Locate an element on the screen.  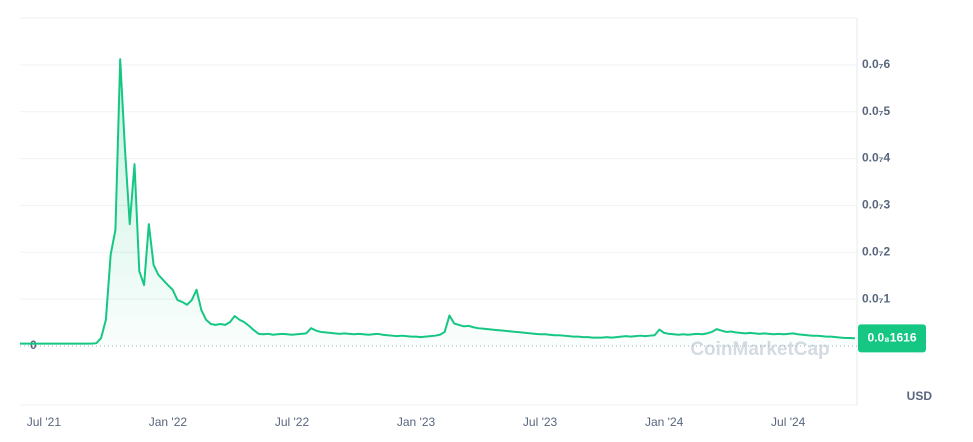
y-tick-label: 0.0₇2 is located at coordinates (876, 251).